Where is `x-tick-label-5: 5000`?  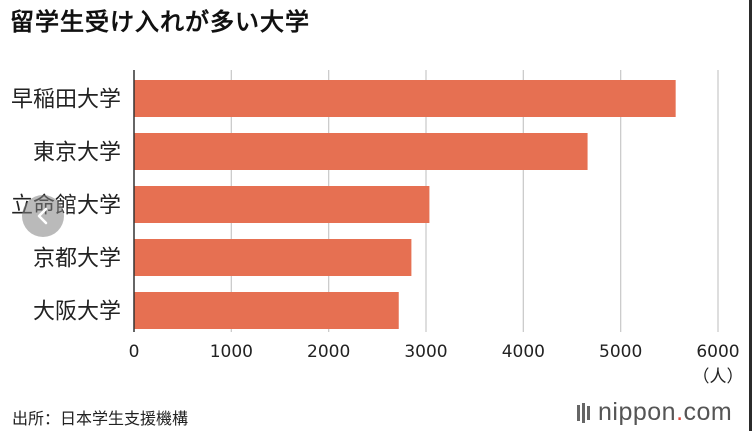
x-tick-label-5: 5000 is located at coordinates (620, 352).